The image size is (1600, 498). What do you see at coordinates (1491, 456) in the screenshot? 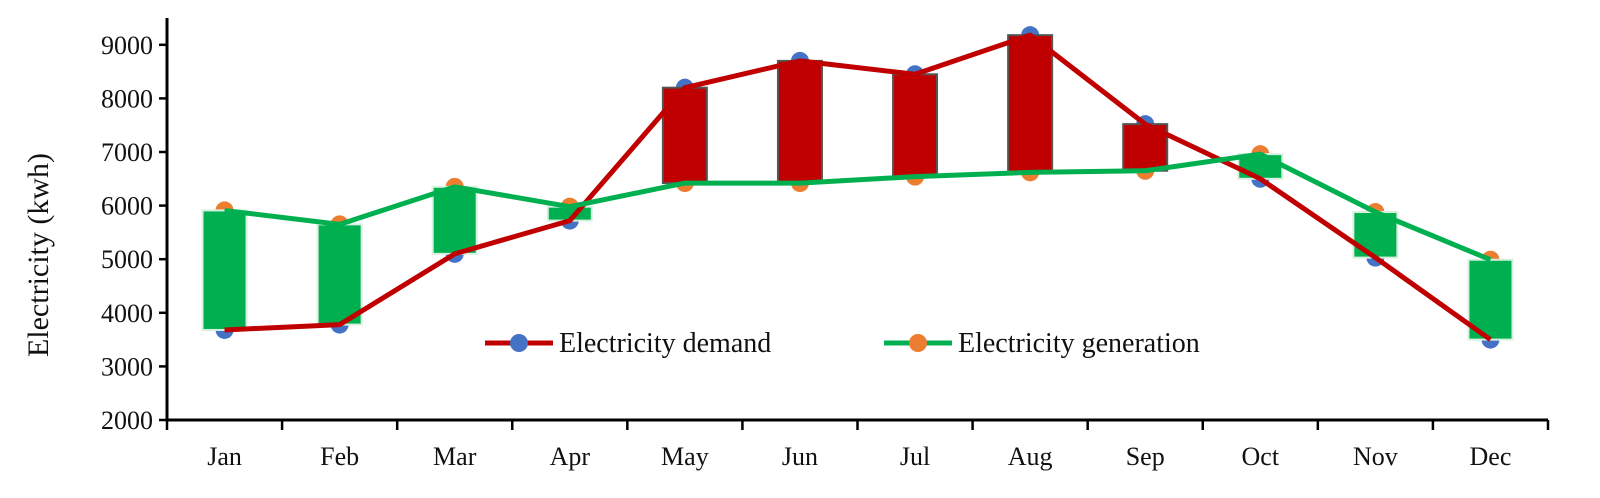
I see `x-tick-label-dec: Dec` at bounding box center [1491, 456].